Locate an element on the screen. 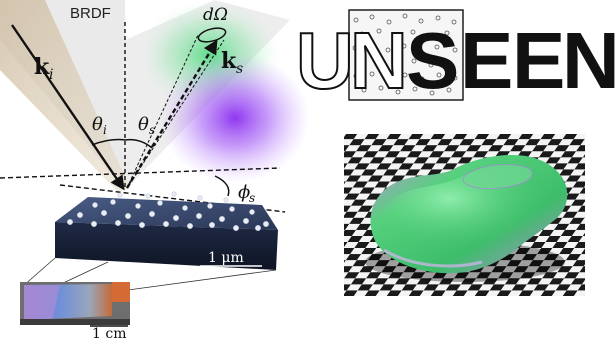  scatter-k-label: k is located at coordinates (229, 61).